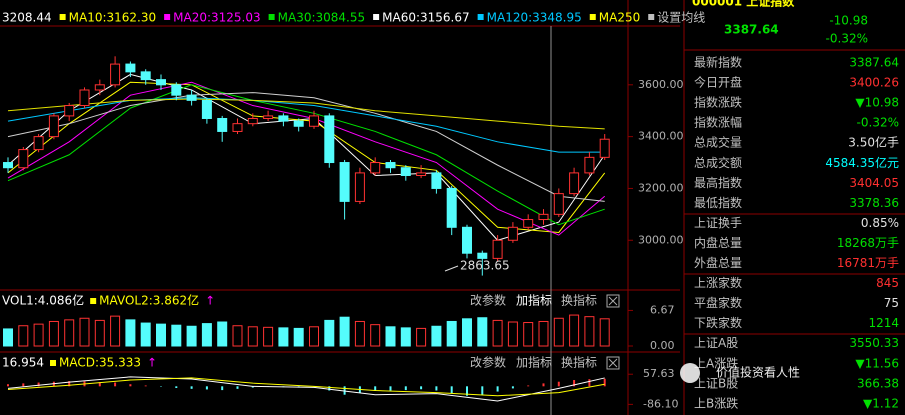 This screenshot has height=415, width=905. Describe the element at coordinates (718, 202) in the screenshot. I see `quote-label: 最低指数` at that location.